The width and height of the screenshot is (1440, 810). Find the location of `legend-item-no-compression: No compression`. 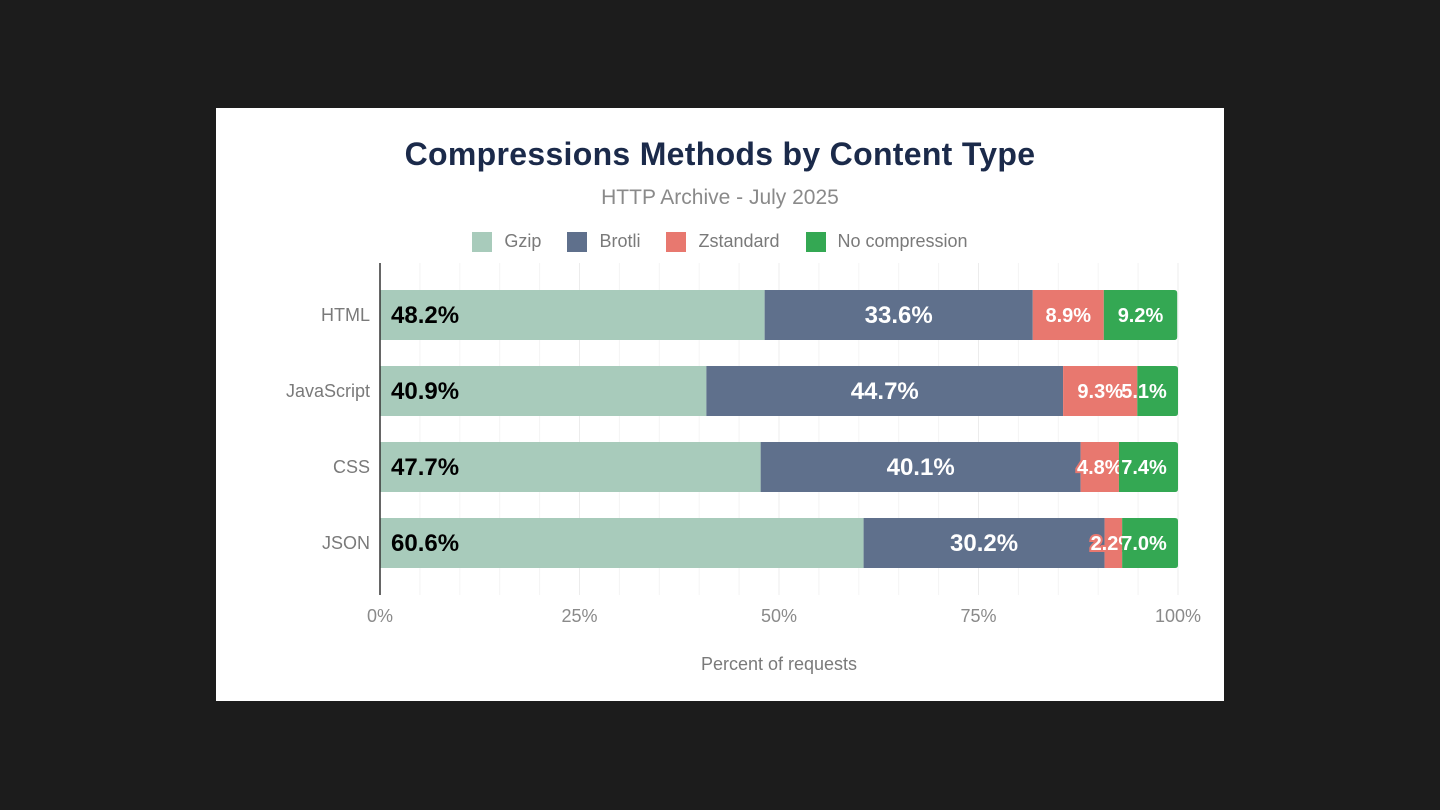

legend-item-no-compression: No compression is located at coordinates (886, 241).